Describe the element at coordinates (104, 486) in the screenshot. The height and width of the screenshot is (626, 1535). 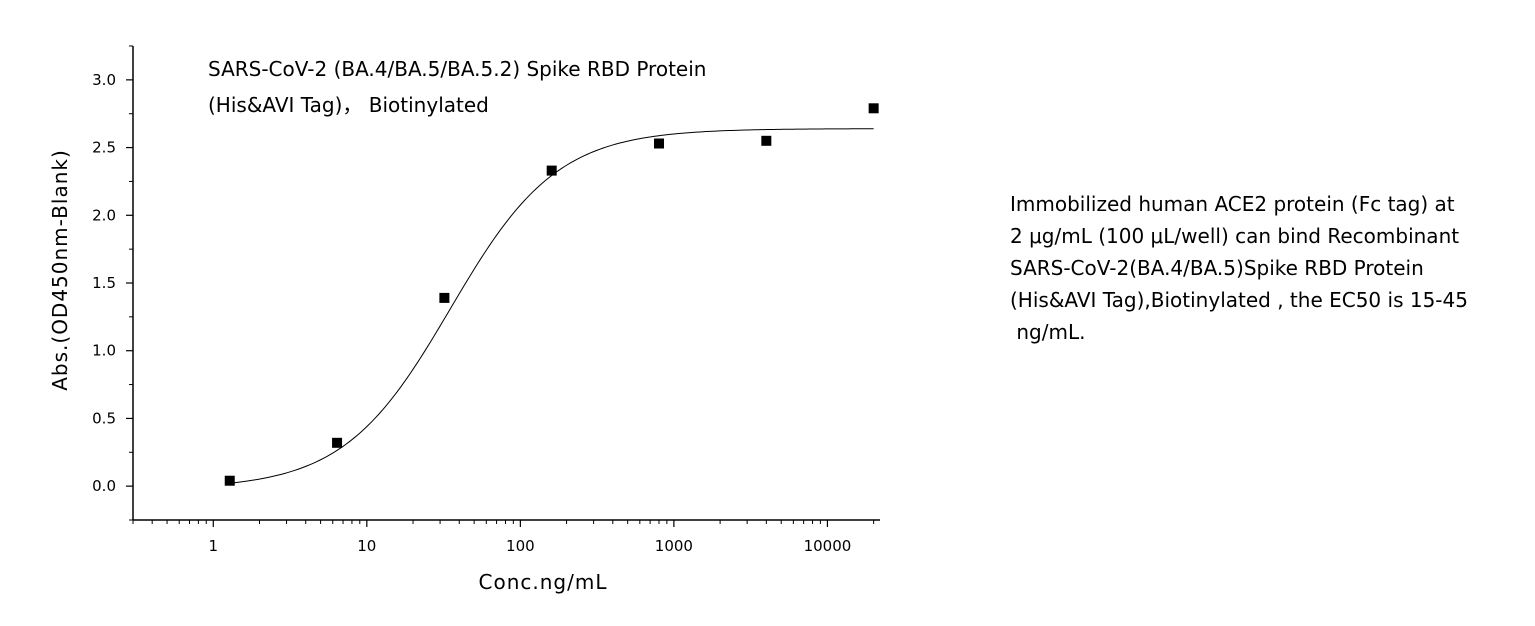
I see `y-tick-label: 0.0` at that location.